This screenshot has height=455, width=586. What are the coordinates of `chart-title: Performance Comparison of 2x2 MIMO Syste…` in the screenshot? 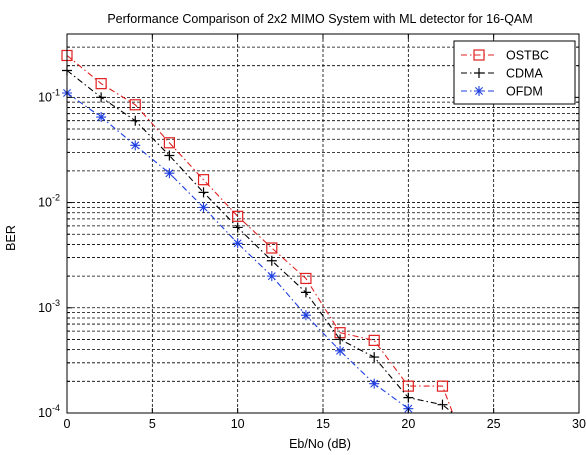 It's located at (319, 19).